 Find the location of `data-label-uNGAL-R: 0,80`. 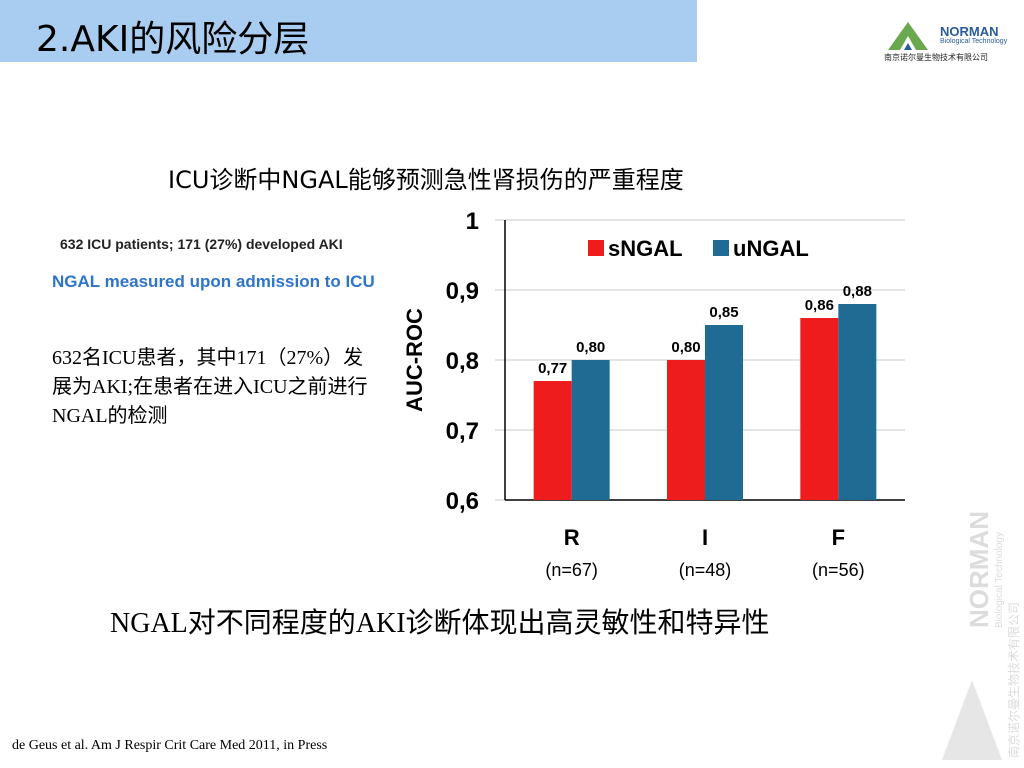

data-label-uNGAL-R: 0,80 is located at coordinates (590, 347).